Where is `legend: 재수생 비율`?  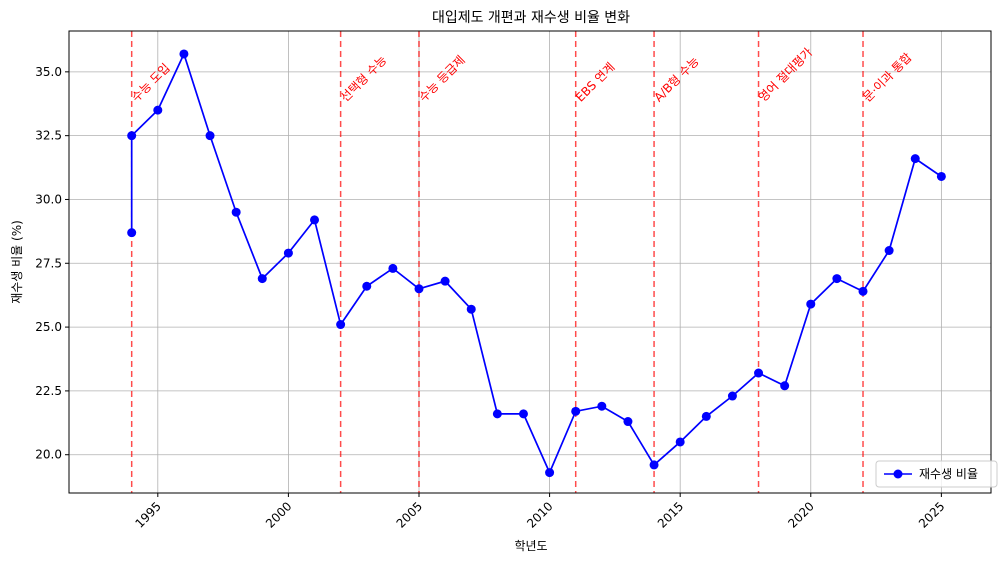
legend: 재수생 비율 is located at coordinates (936, 474).